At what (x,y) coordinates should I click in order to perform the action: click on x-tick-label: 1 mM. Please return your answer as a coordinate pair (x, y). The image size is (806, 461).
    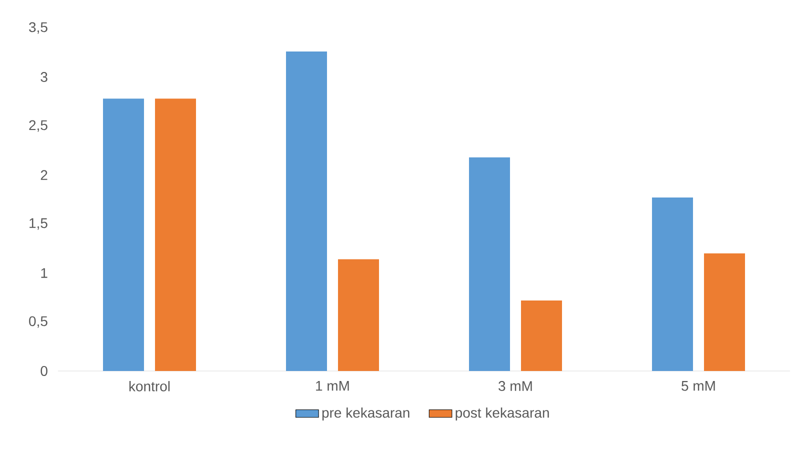
    Looking at the image, I should click on (332, 386).